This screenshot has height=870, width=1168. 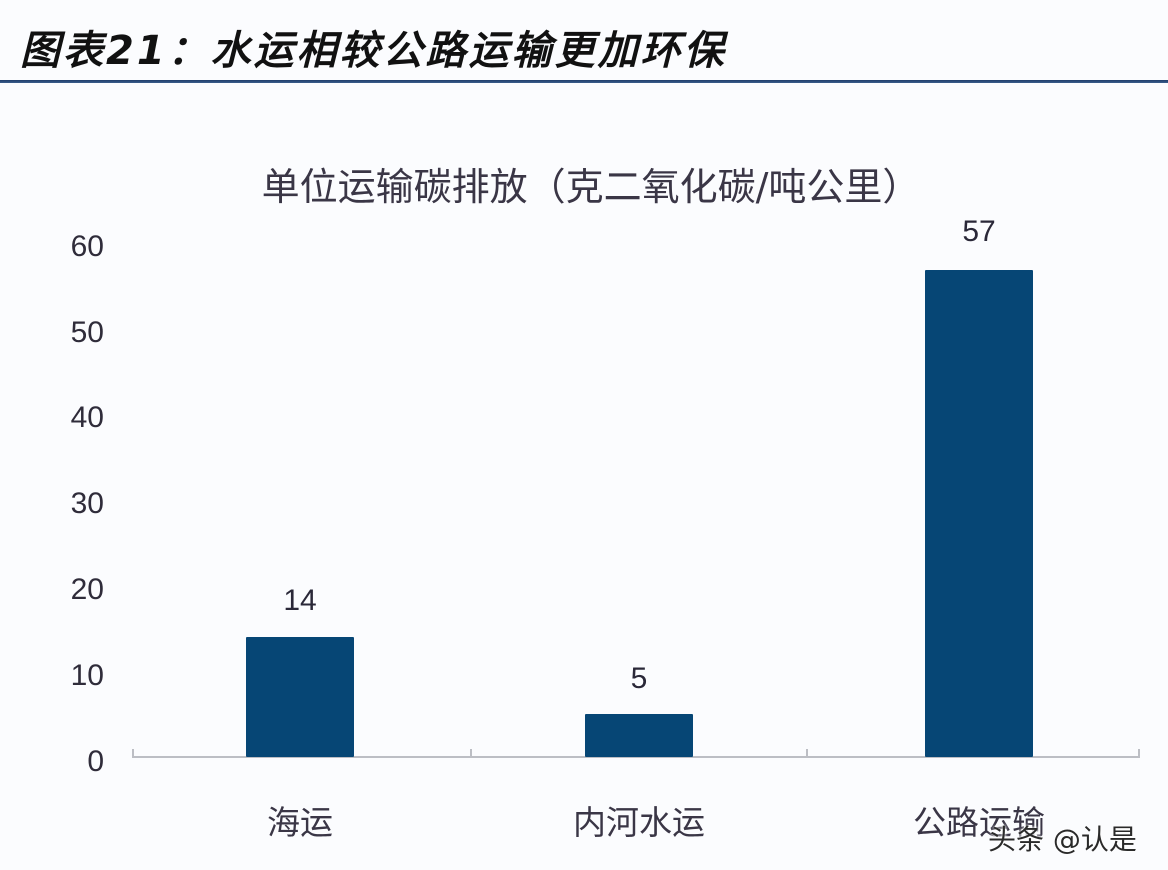 What do you see at coordinates (979, 231) in the screenshot?
I see `bar-value-label: 57` at bounding box center [979, 231].